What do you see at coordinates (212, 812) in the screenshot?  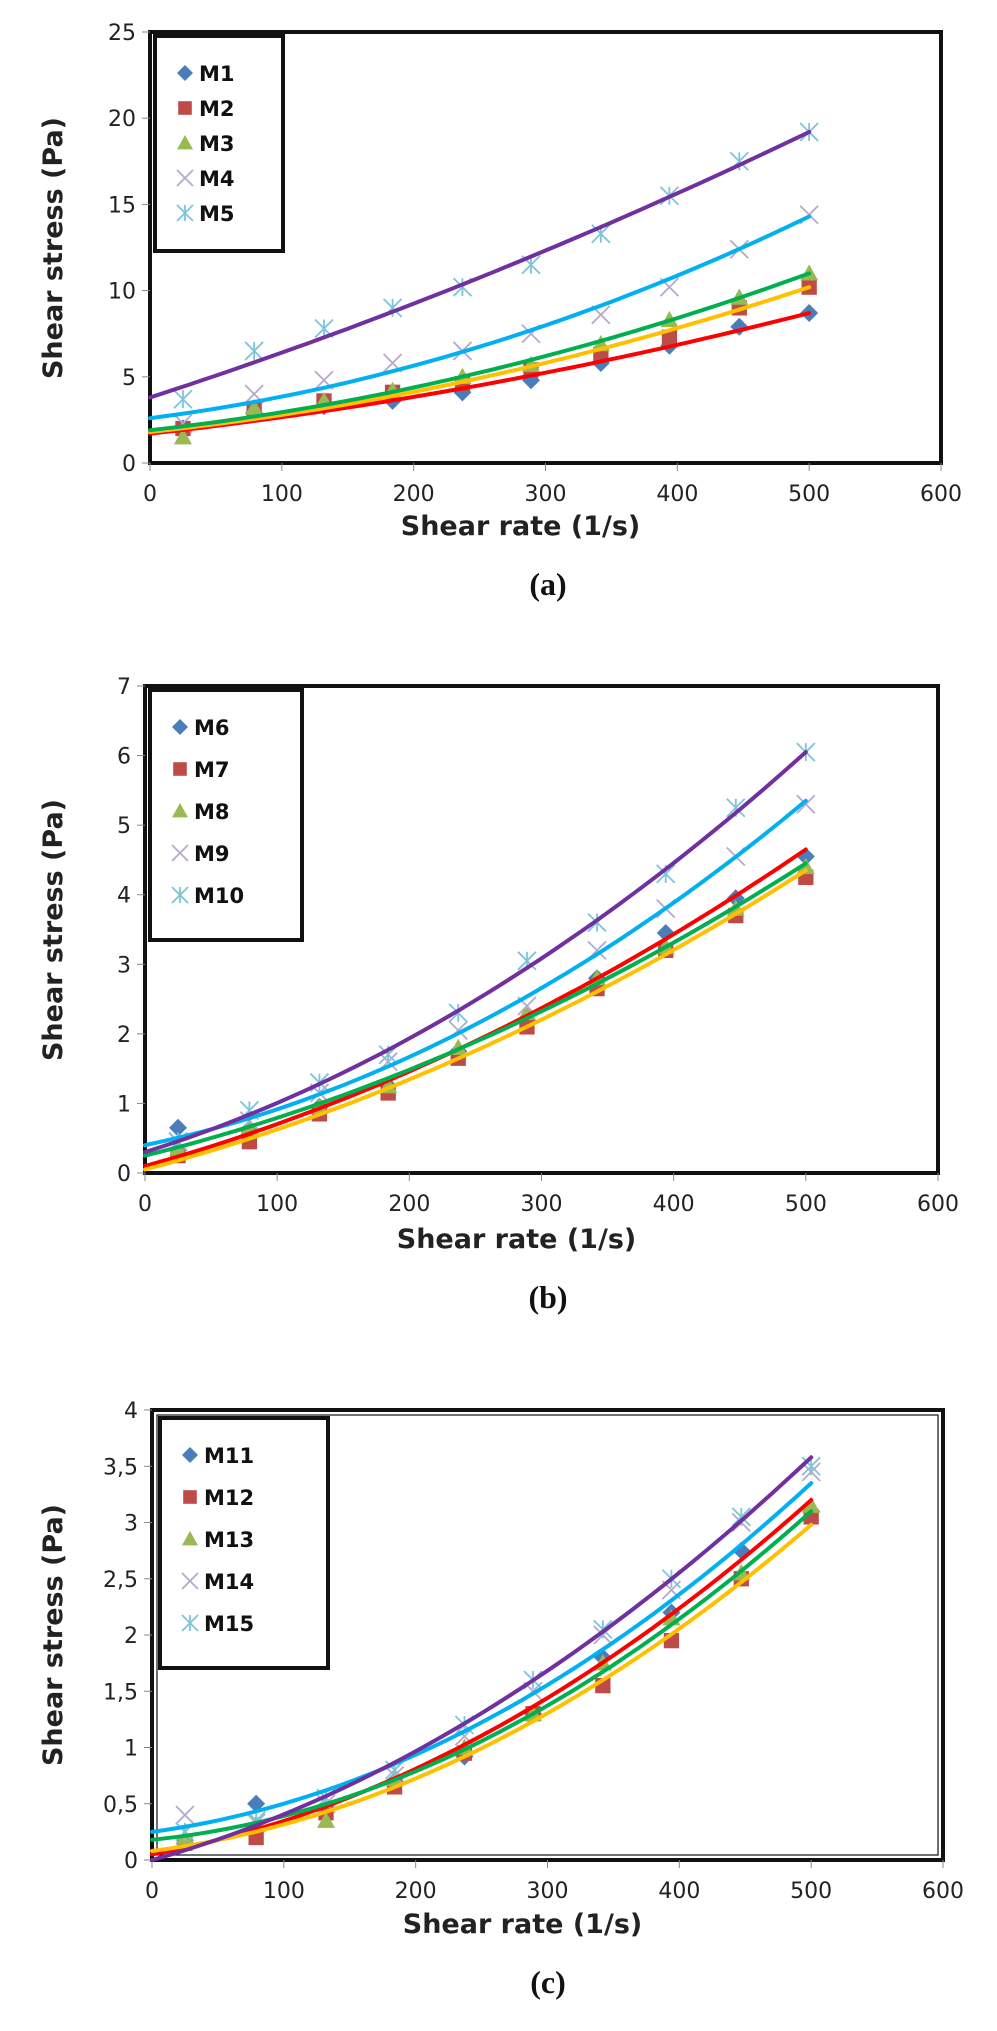 I see `legend-label: M8` at bounding box center [212, 812].